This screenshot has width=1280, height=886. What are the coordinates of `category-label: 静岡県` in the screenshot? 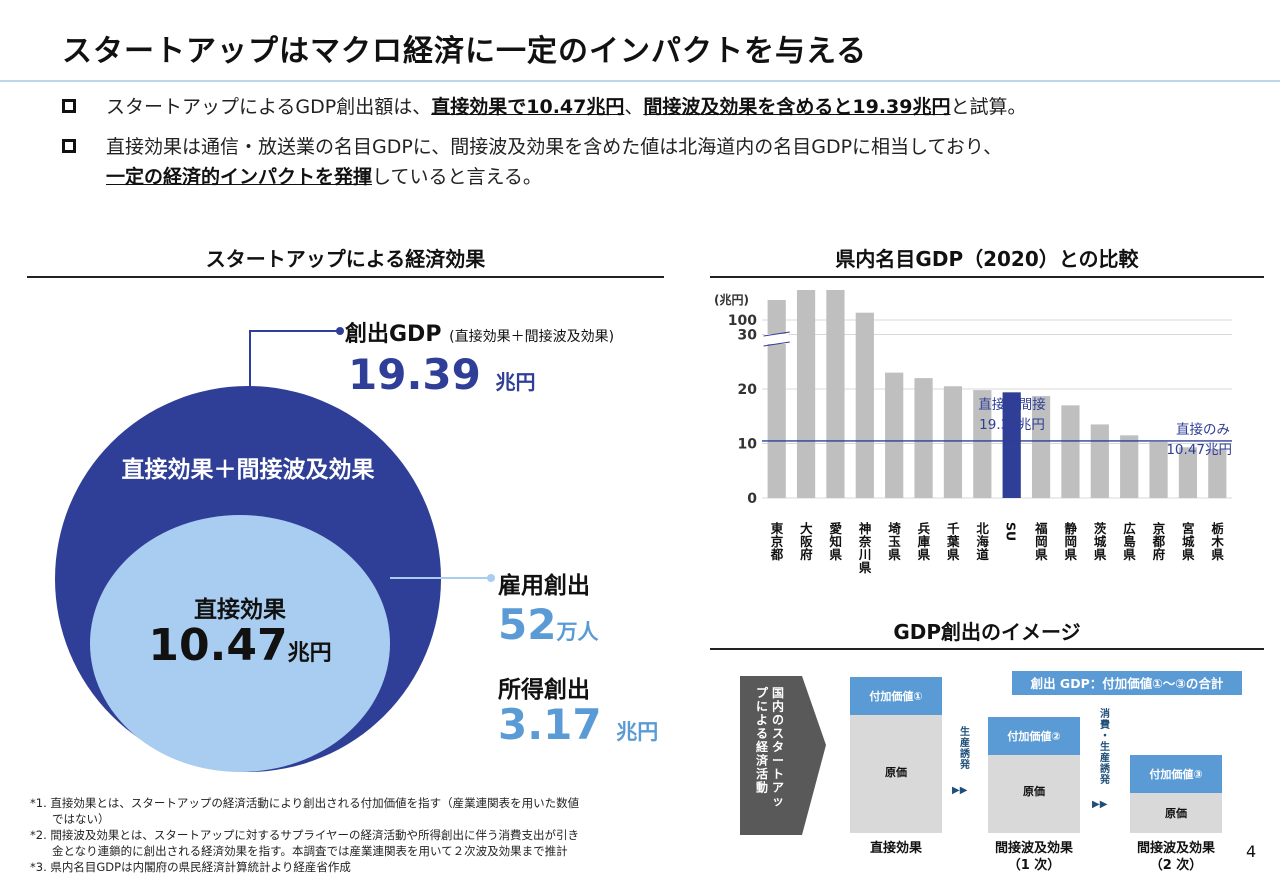 It's located at (1070, 541).